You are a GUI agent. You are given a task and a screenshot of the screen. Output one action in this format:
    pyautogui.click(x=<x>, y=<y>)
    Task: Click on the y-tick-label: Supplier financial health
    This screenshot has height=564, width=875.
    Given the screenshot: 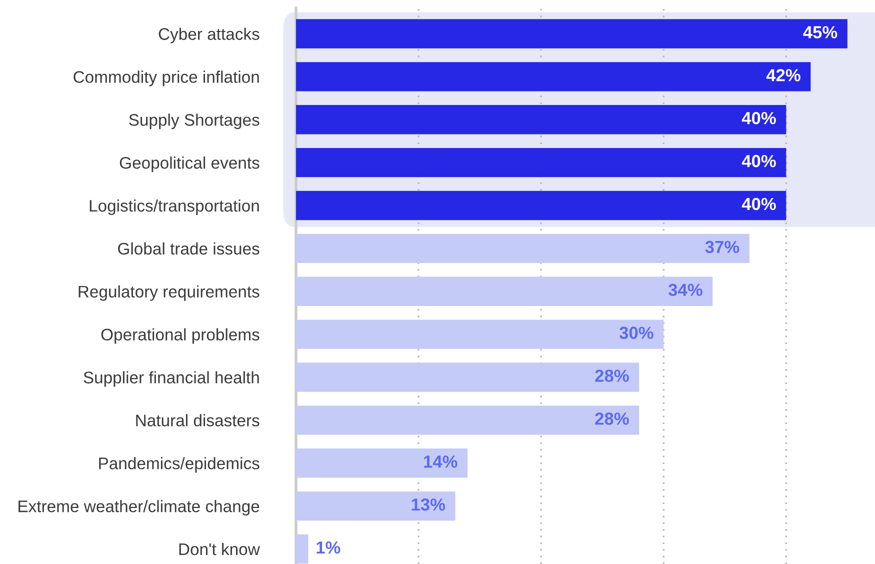 What is the action you would take?
    pyautogui.click(x=171, y=379)
    